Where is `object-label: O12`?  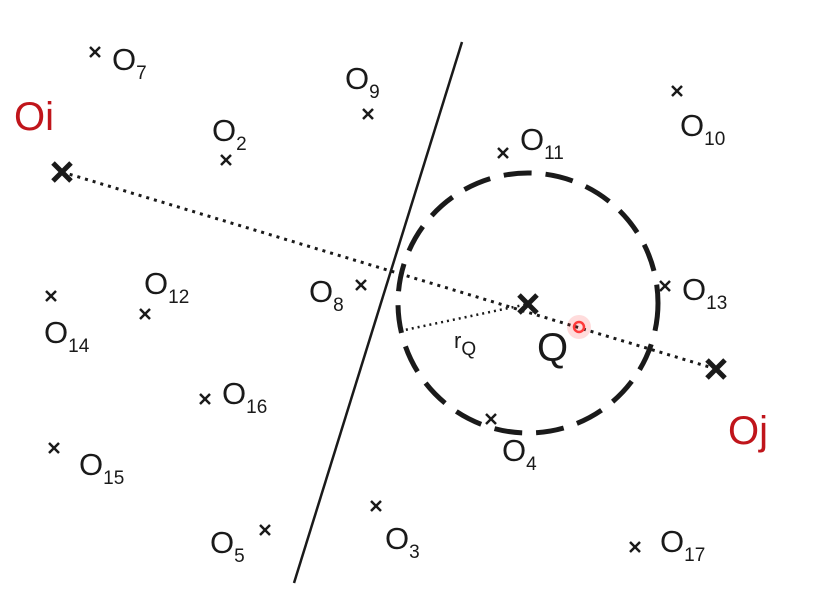
object-label: O12 is located at coordinates (166, 287).